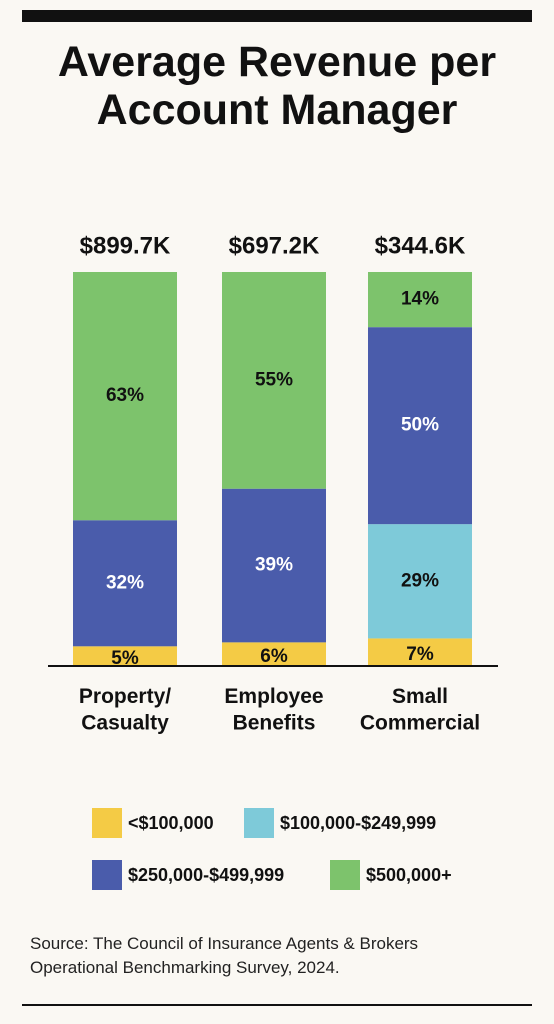 This screenshot has height=1024, width=554. I want to click on legend-label: <$100,000, so click(171, 823).